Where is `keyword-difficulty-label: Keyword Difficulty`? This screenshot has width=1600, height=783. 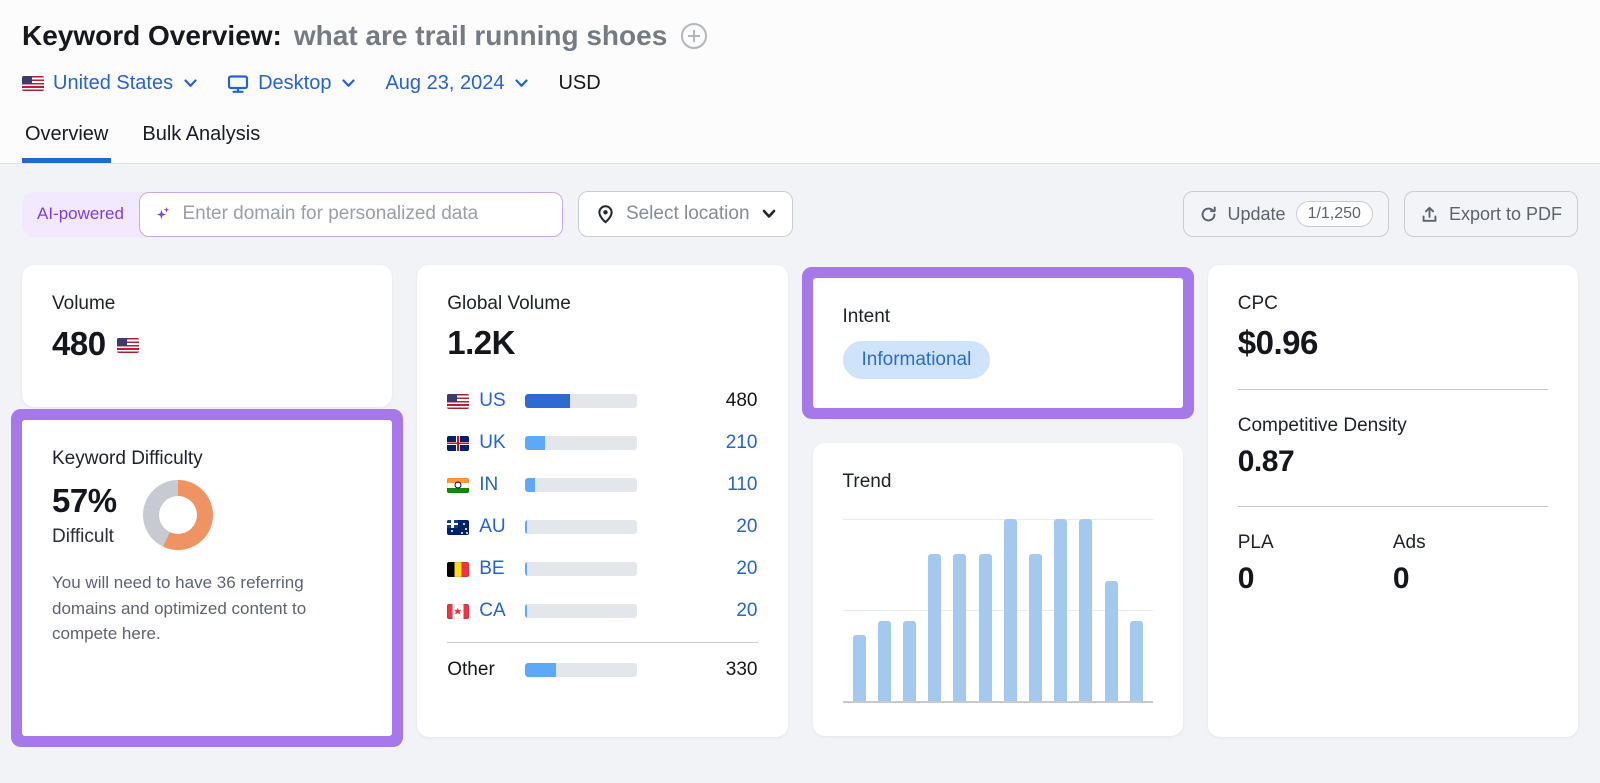
keyword-difficulty-label: Keyword Difficulty is located at coordinates (127, 458).